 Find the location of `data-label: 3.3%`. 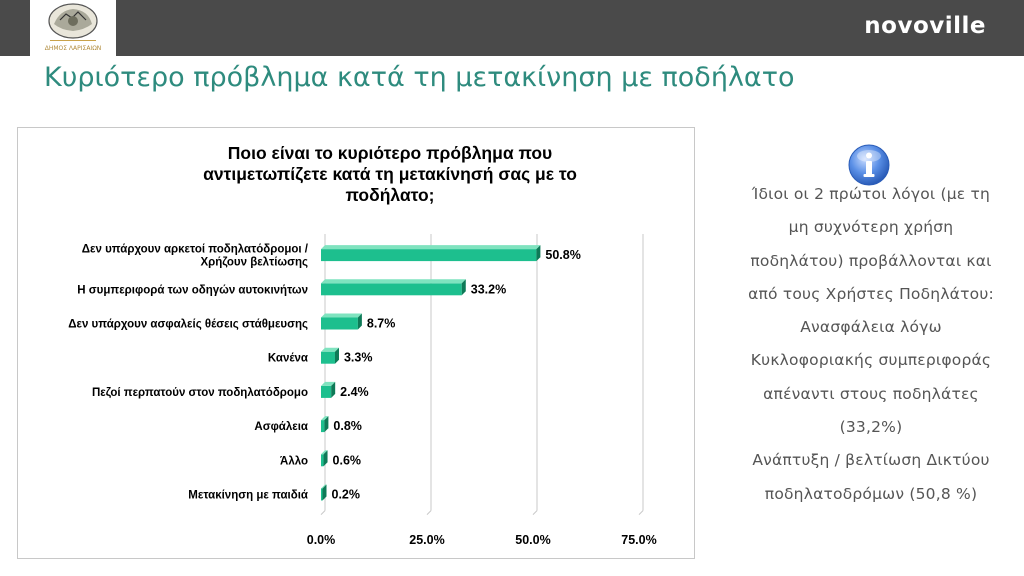

data-label: 3.3% is located at coordinates (358, 358).